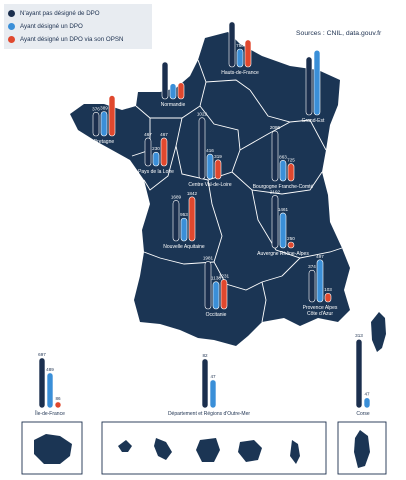  What do you see at coordinates (224, 275) in the screenshot?
I see `data-label: 1231` at bounding box center [224, 275].